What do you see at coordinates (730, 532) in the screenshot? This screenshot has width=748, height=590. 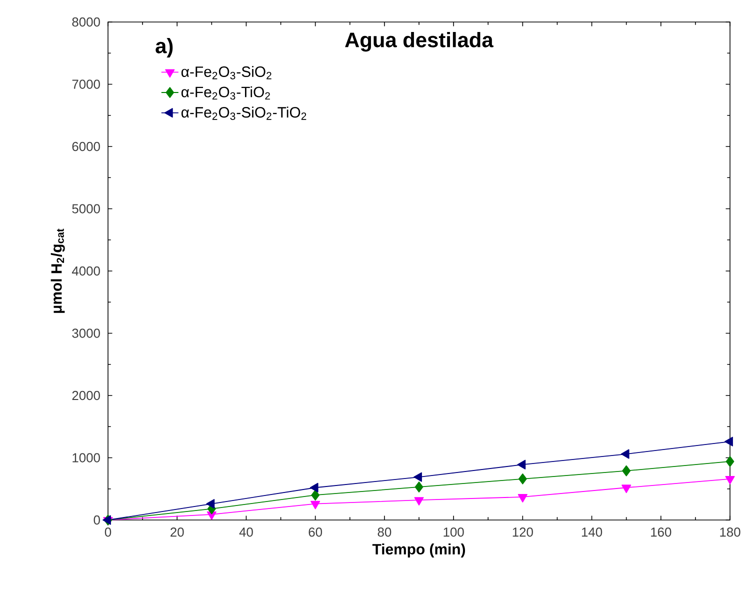 I see `x-tick-label: 180` at bounding box center [730, 532].